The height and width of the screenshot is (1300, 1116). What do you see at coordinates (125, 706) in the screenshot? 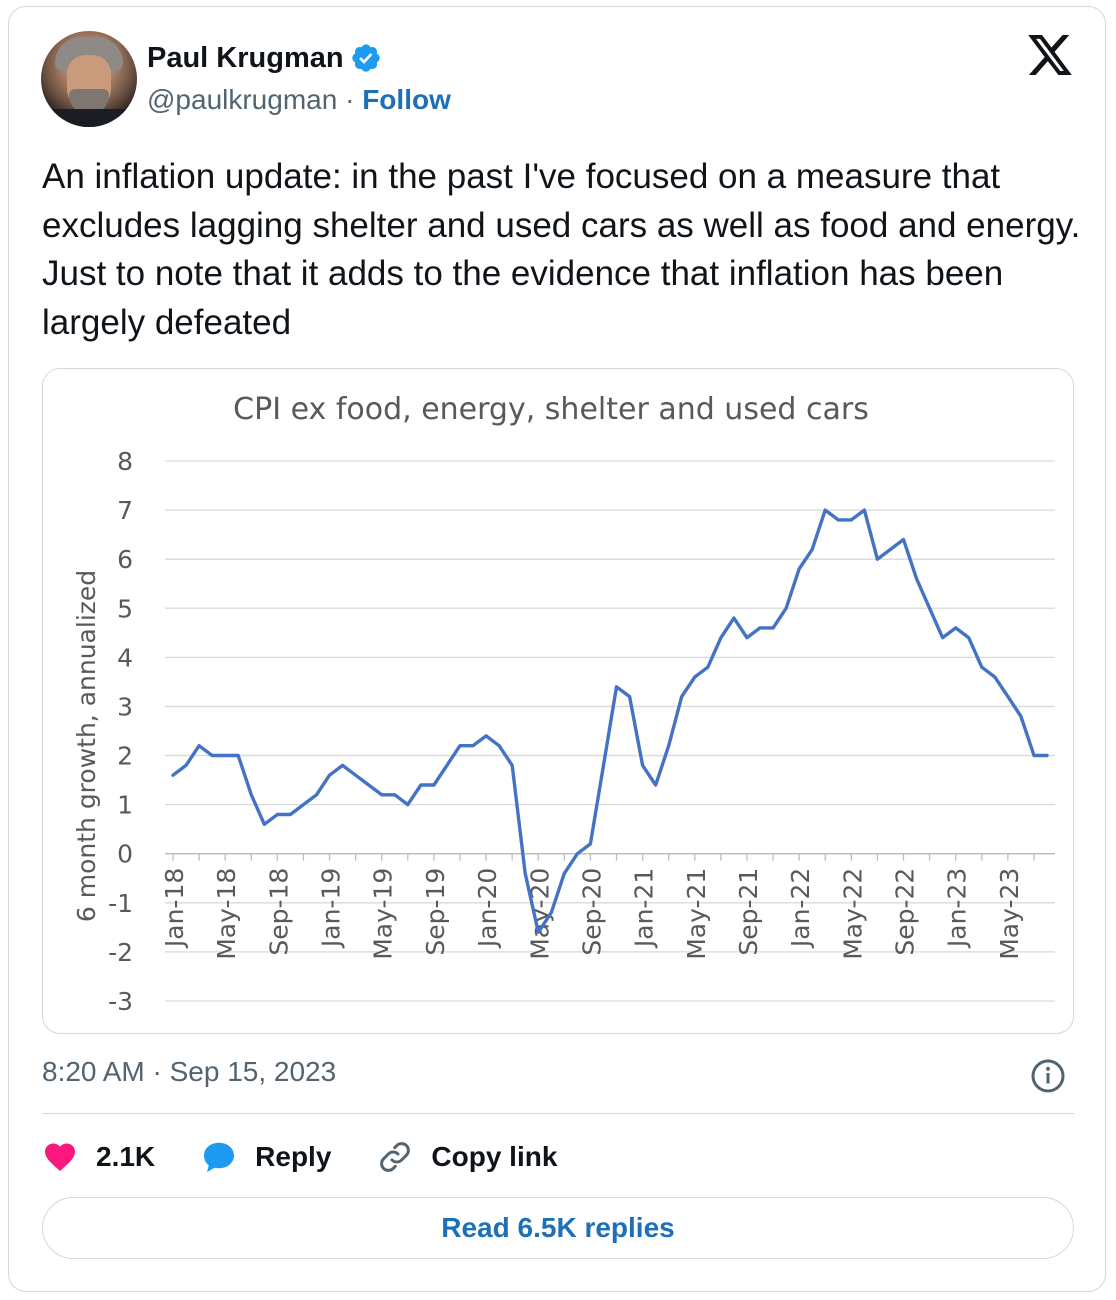
I see `y-tick-label: 3` at bounding box center [125, 706].